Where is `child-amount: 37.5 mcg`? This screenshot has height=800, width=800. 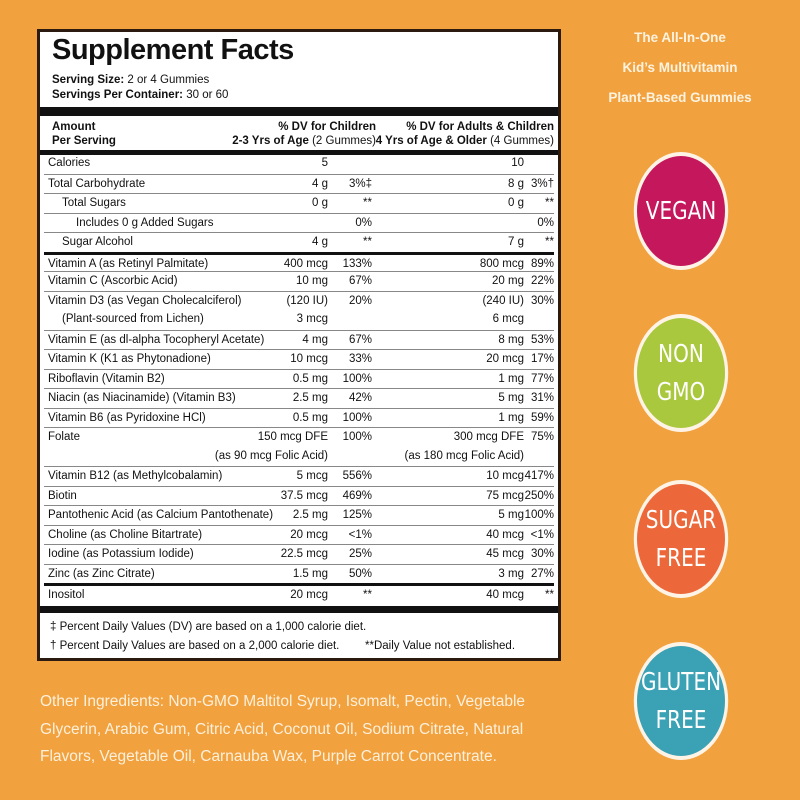 child-amount: 37.5 mcg is located at coordinates (304, 495).